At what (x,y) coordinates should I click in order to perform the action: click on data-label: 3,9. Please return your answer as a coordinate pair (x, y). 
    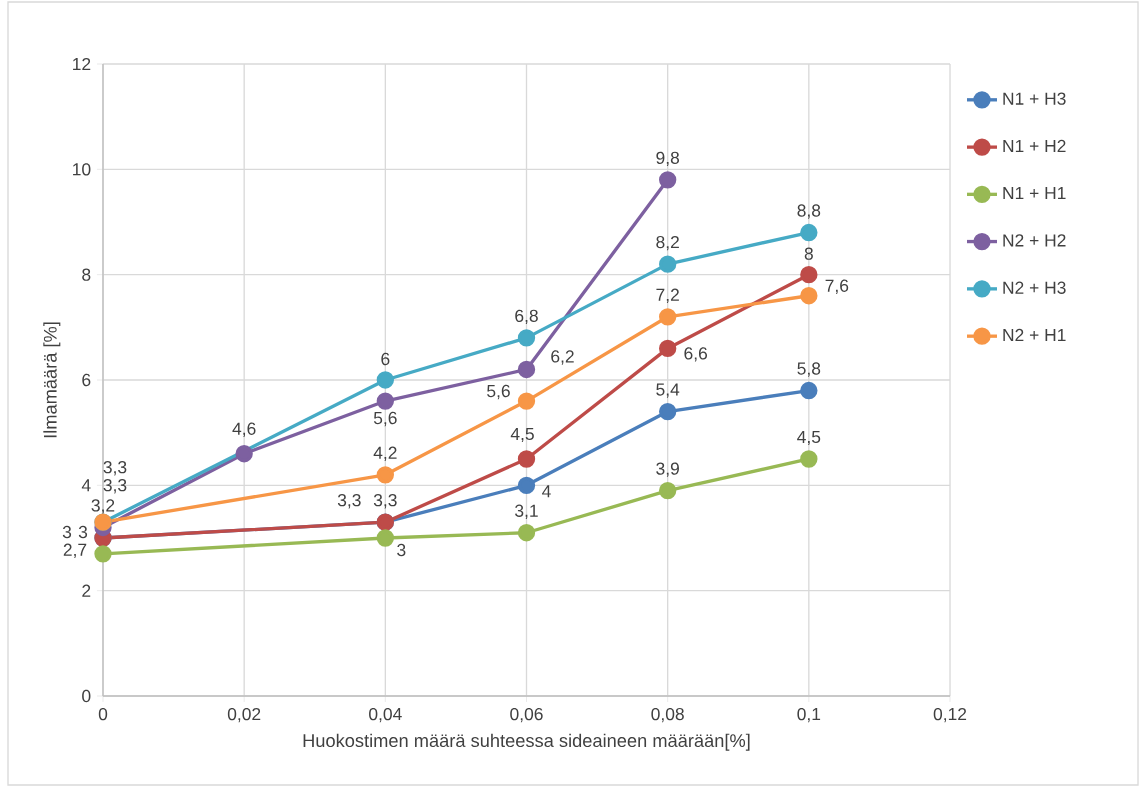
    Looking at the image, I should click on (667, 469).